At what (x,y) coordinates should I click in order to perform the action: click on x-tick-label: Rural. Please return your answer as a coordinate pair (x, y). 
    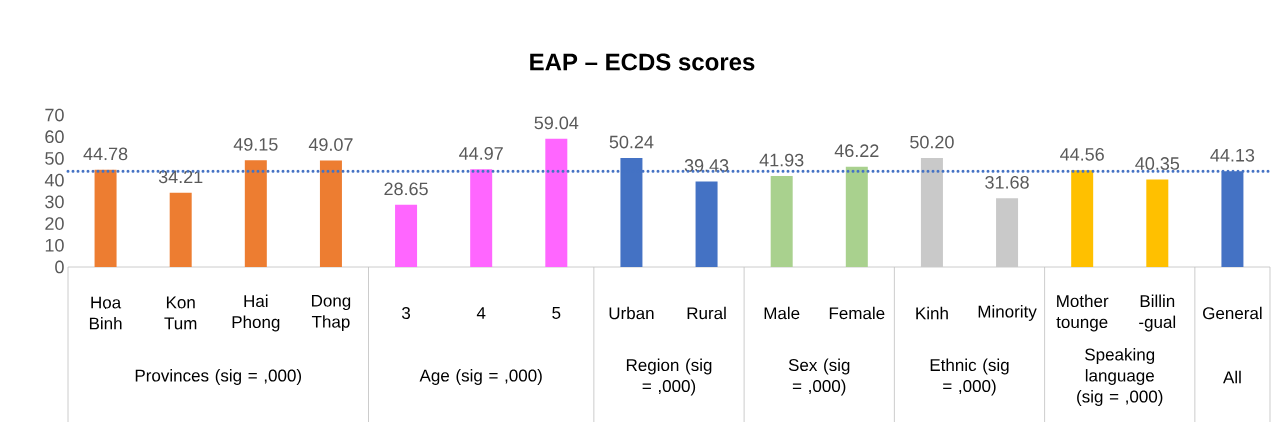
    Looking at the image, I should click on (706, 313).